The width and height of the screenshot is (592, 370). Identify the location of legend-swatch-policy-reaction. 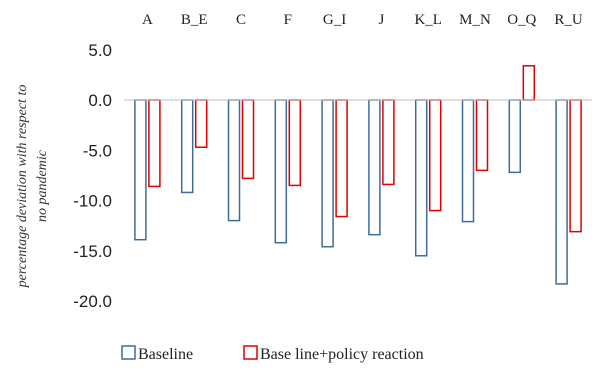
(250, 352).